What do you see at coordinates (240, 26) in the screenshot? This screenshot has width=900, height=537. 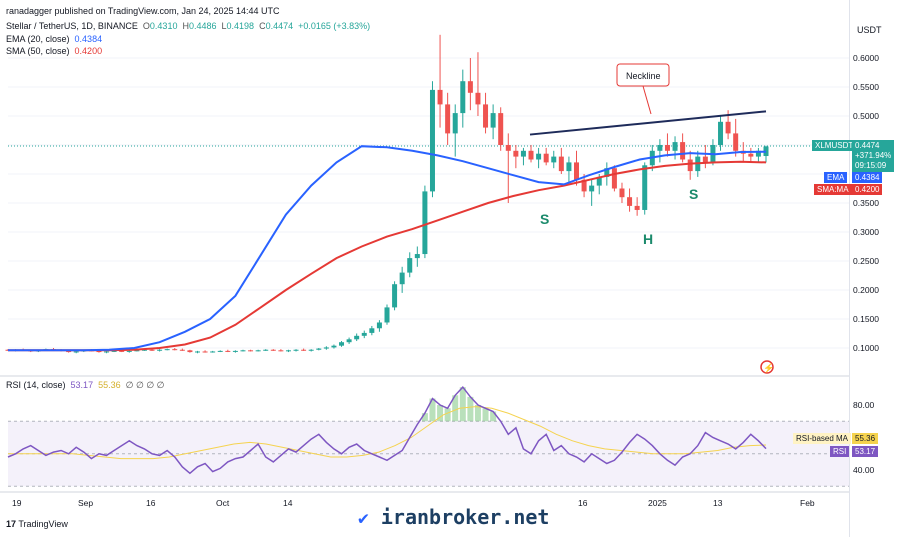 I see `low-value: 0.4198` at bounding box center [240, 26].